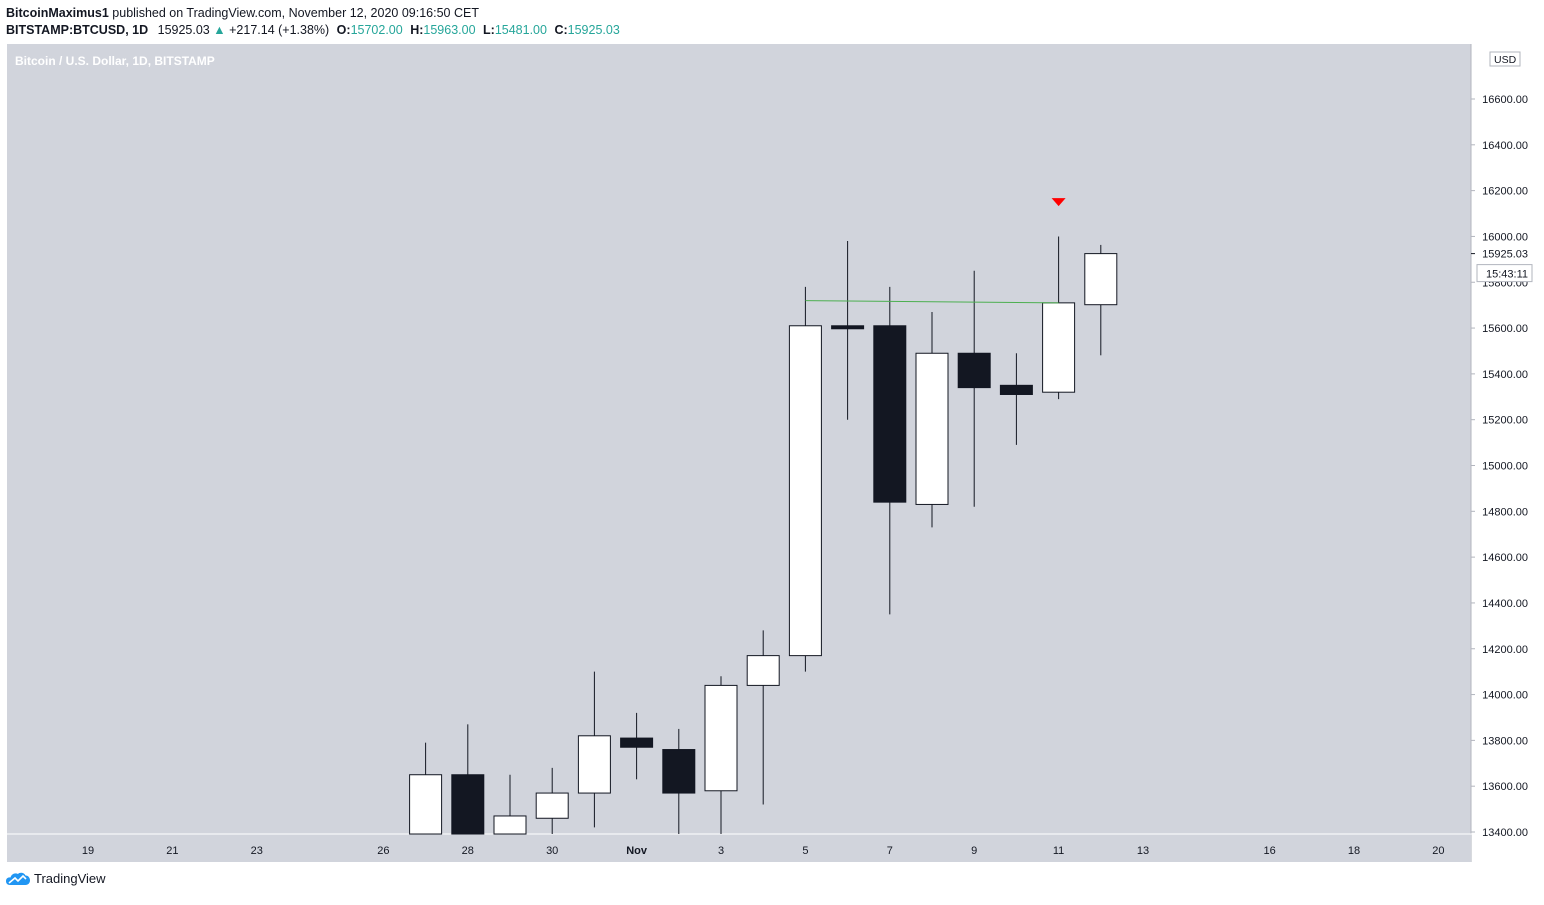 This screenshot has width=1544, height=905. What do you see at coordinates (70, 878) in the screenshot?
I see `footer-brand: TradingView` at bounding box center [70, 878].